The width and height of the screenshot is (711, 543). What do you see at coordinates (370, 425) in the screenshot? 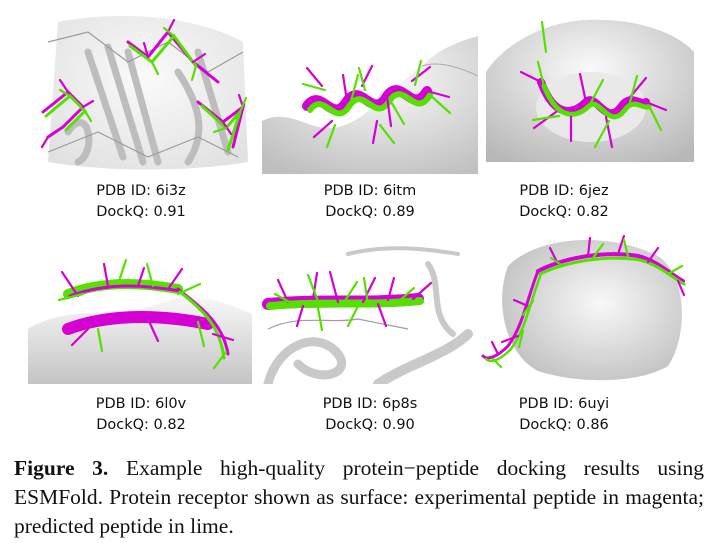
I see `dockq-score: DockQ: 0.90` at bounding box center [370, 425].